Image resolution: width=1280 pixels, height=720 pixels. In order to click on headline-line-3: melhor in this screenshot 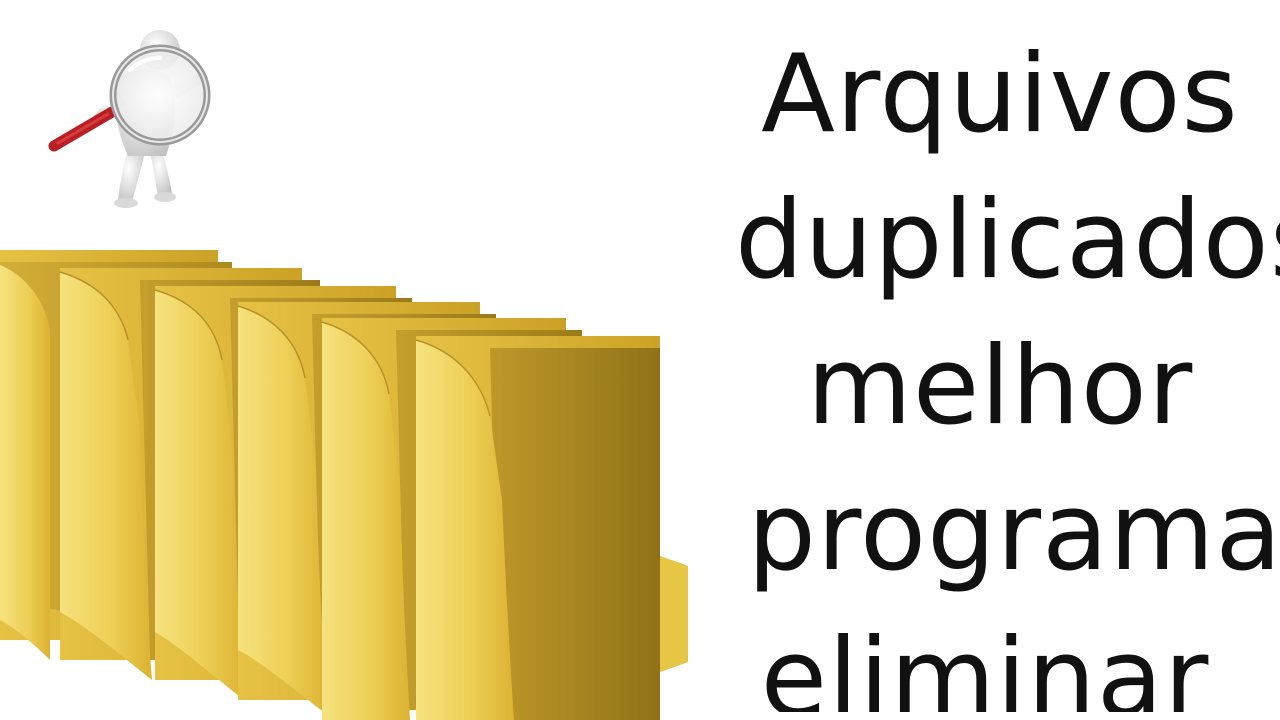, I will do `click(1000, 386)`.